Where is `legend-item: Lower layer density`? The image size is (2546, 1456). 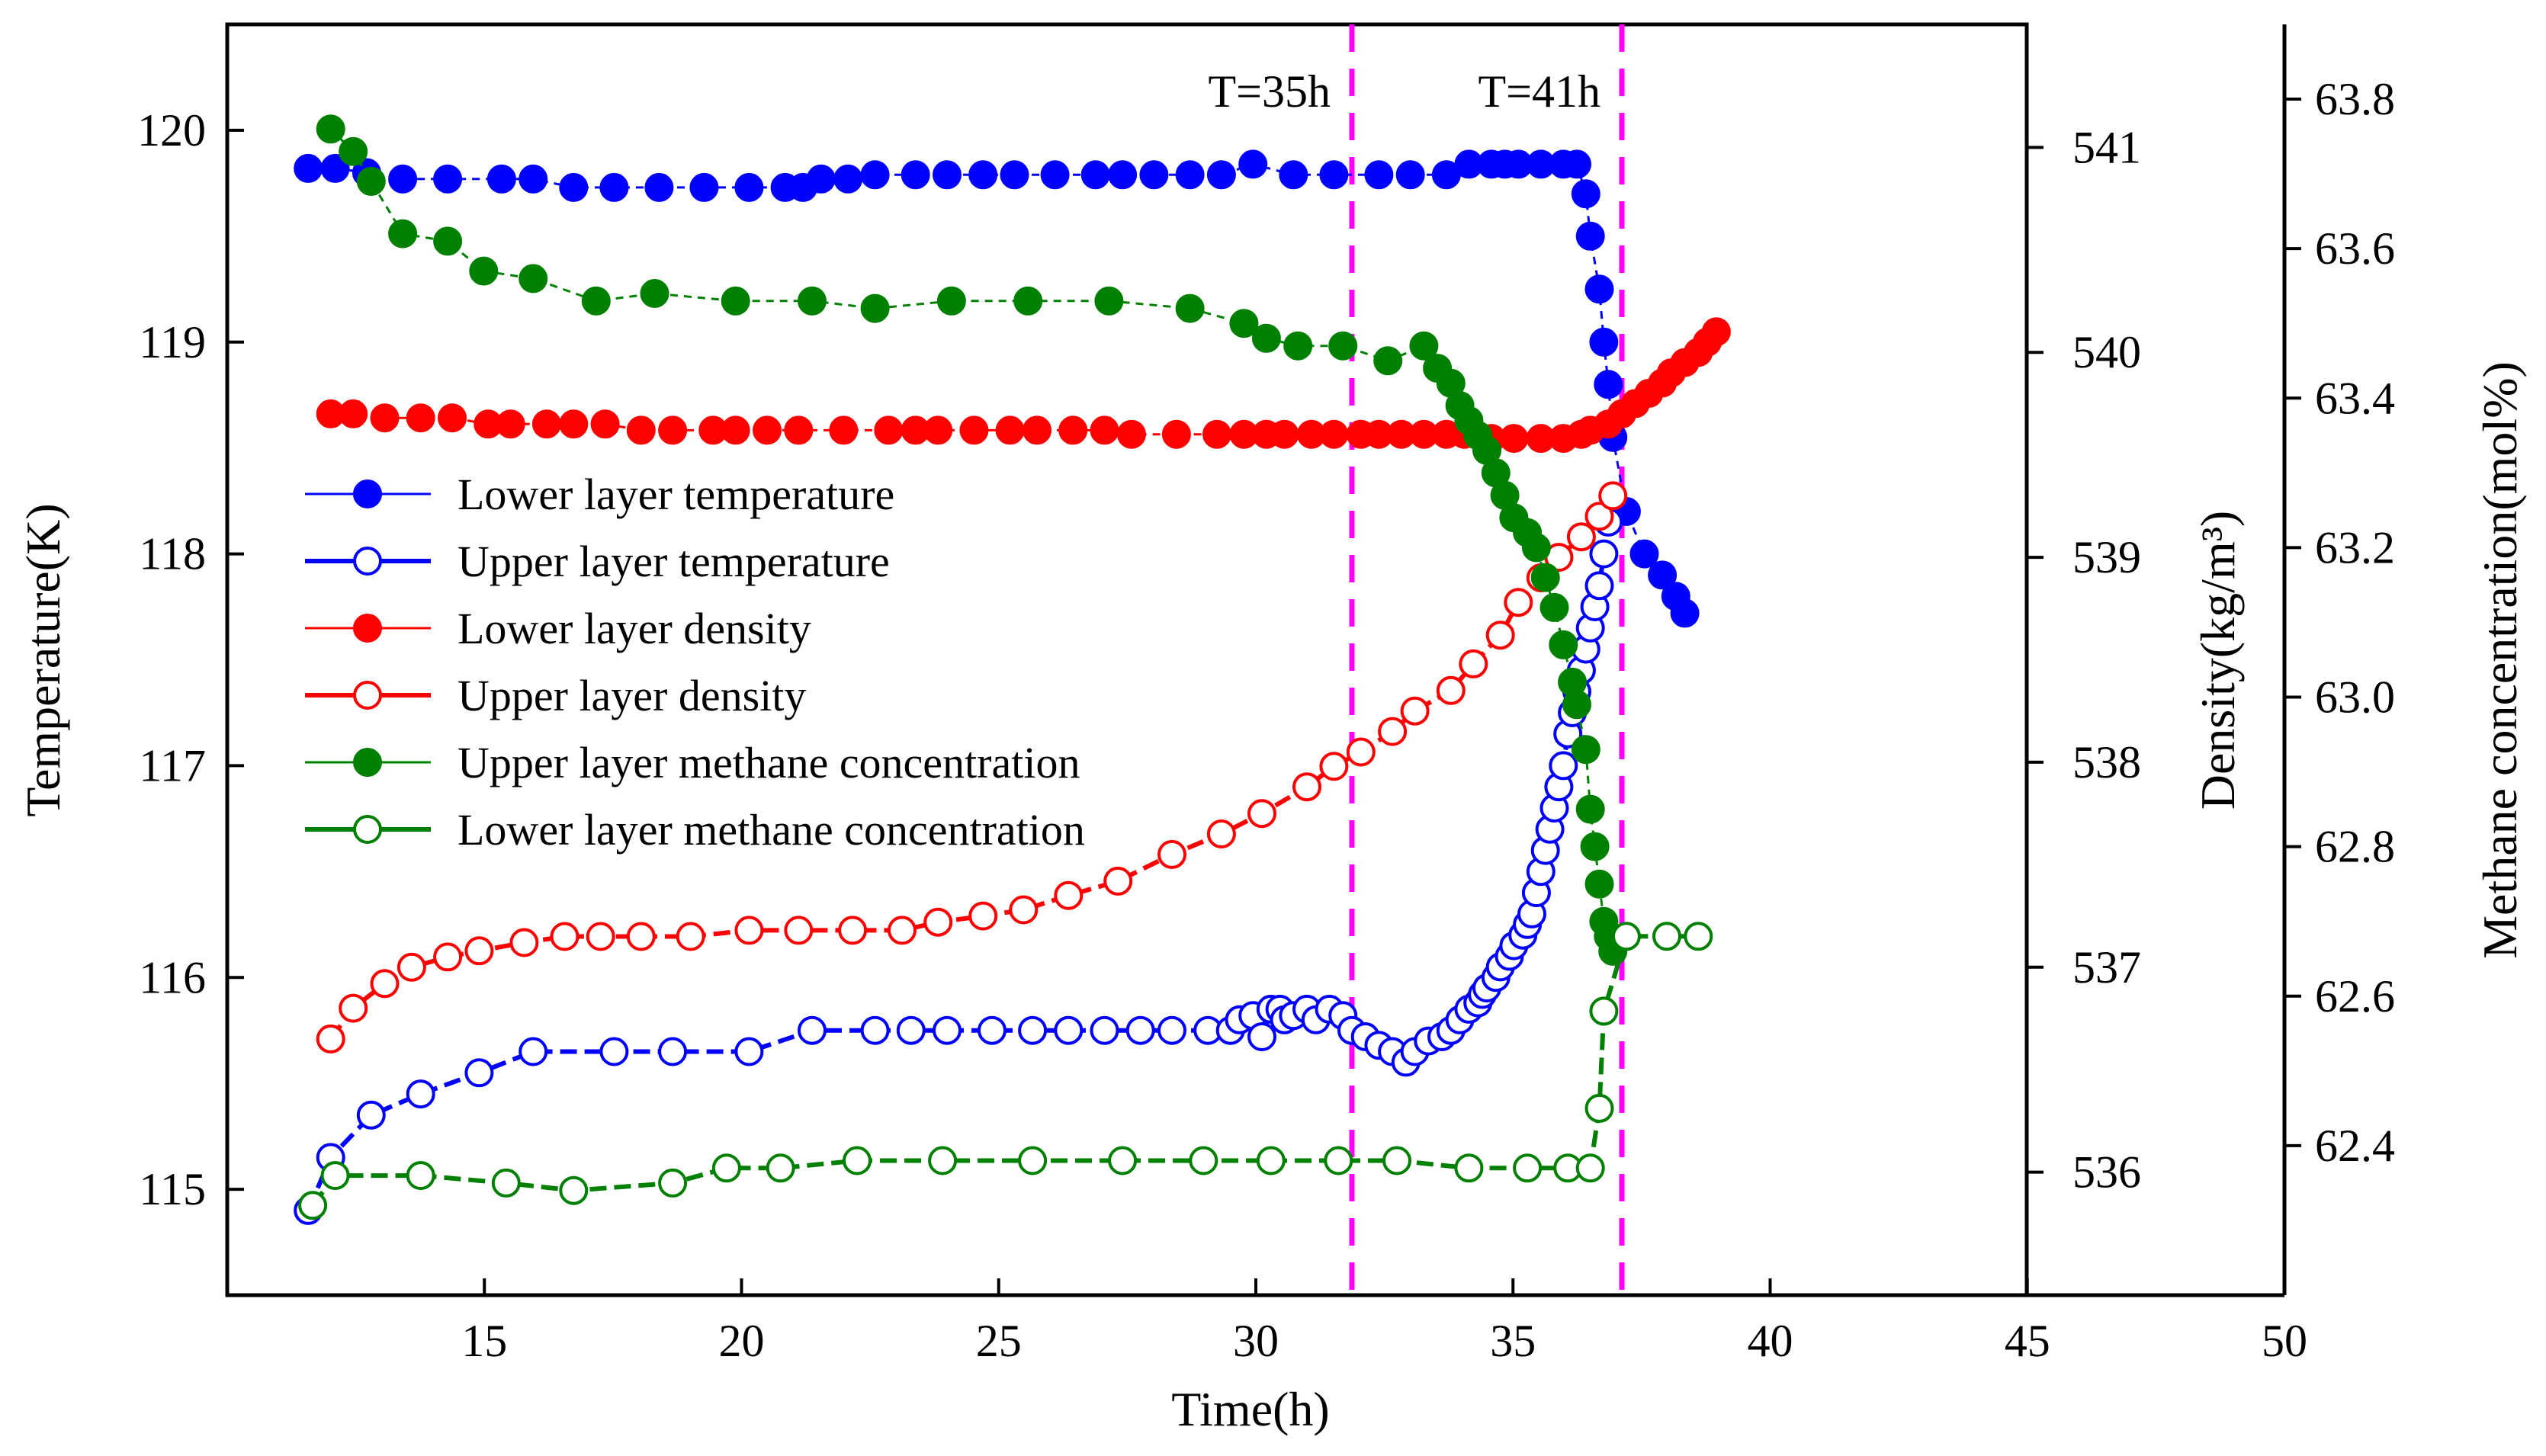 legend-item: Lower layer density is located at coordinates (558, 628).